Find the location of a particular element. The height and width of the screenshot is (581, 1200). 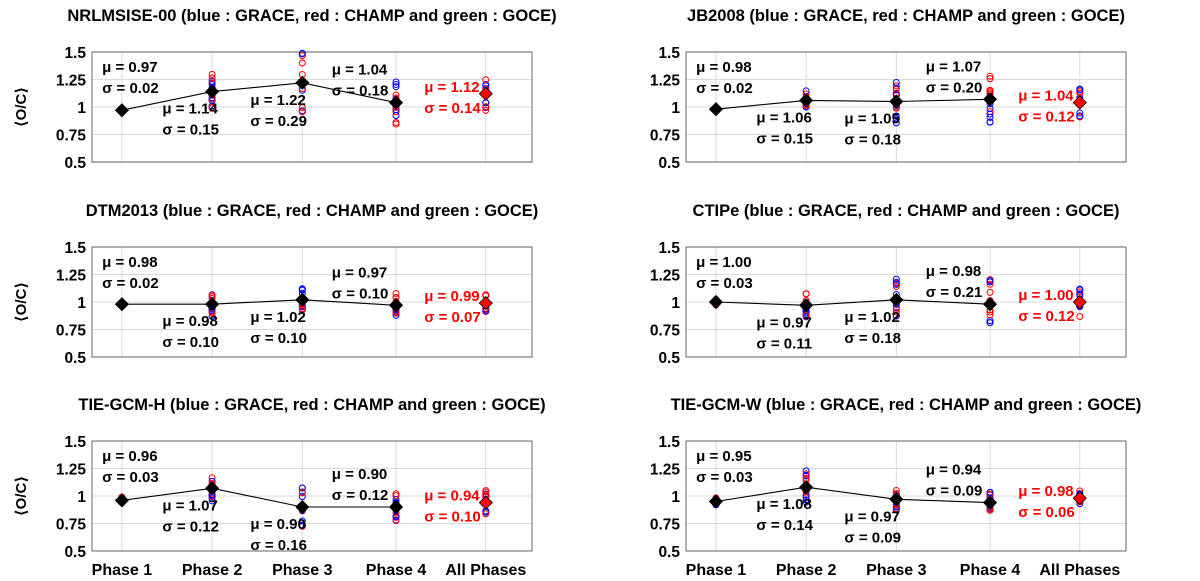

stat-mu-label: μ = 1.04 is located at coordinates (360, 70).